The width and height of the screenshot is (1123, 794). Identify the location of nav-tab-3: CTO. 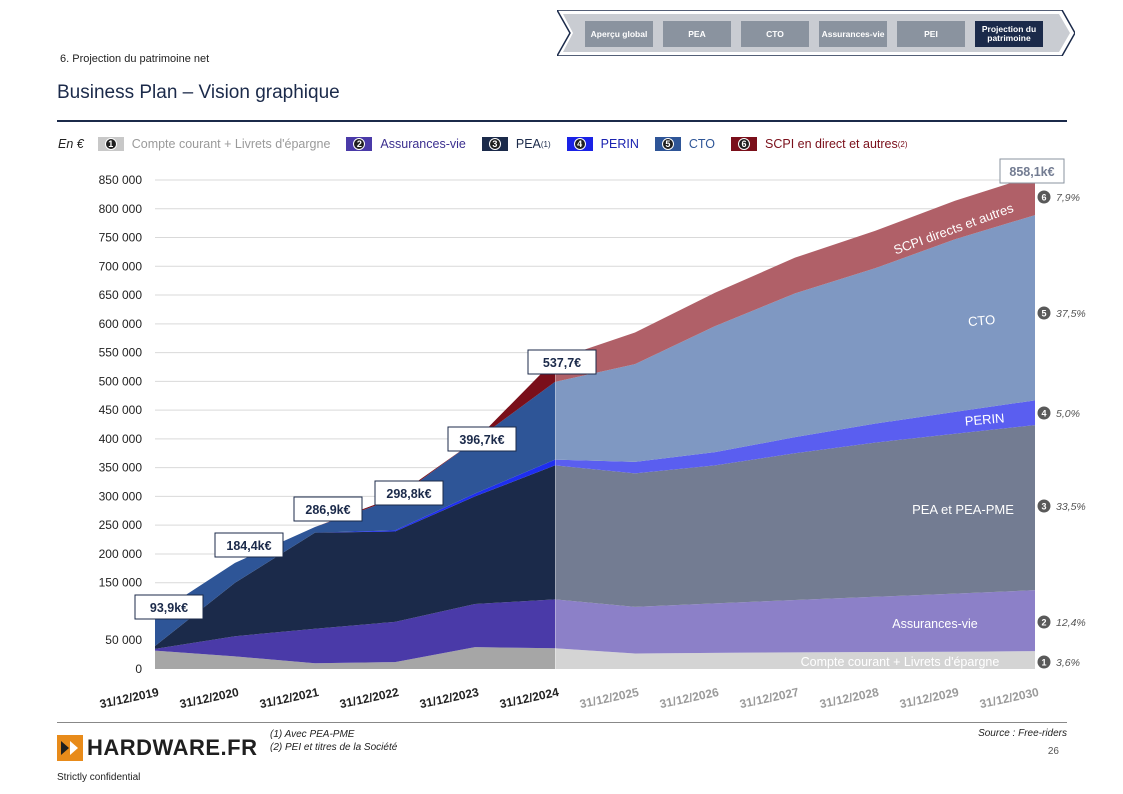
(775, 34).